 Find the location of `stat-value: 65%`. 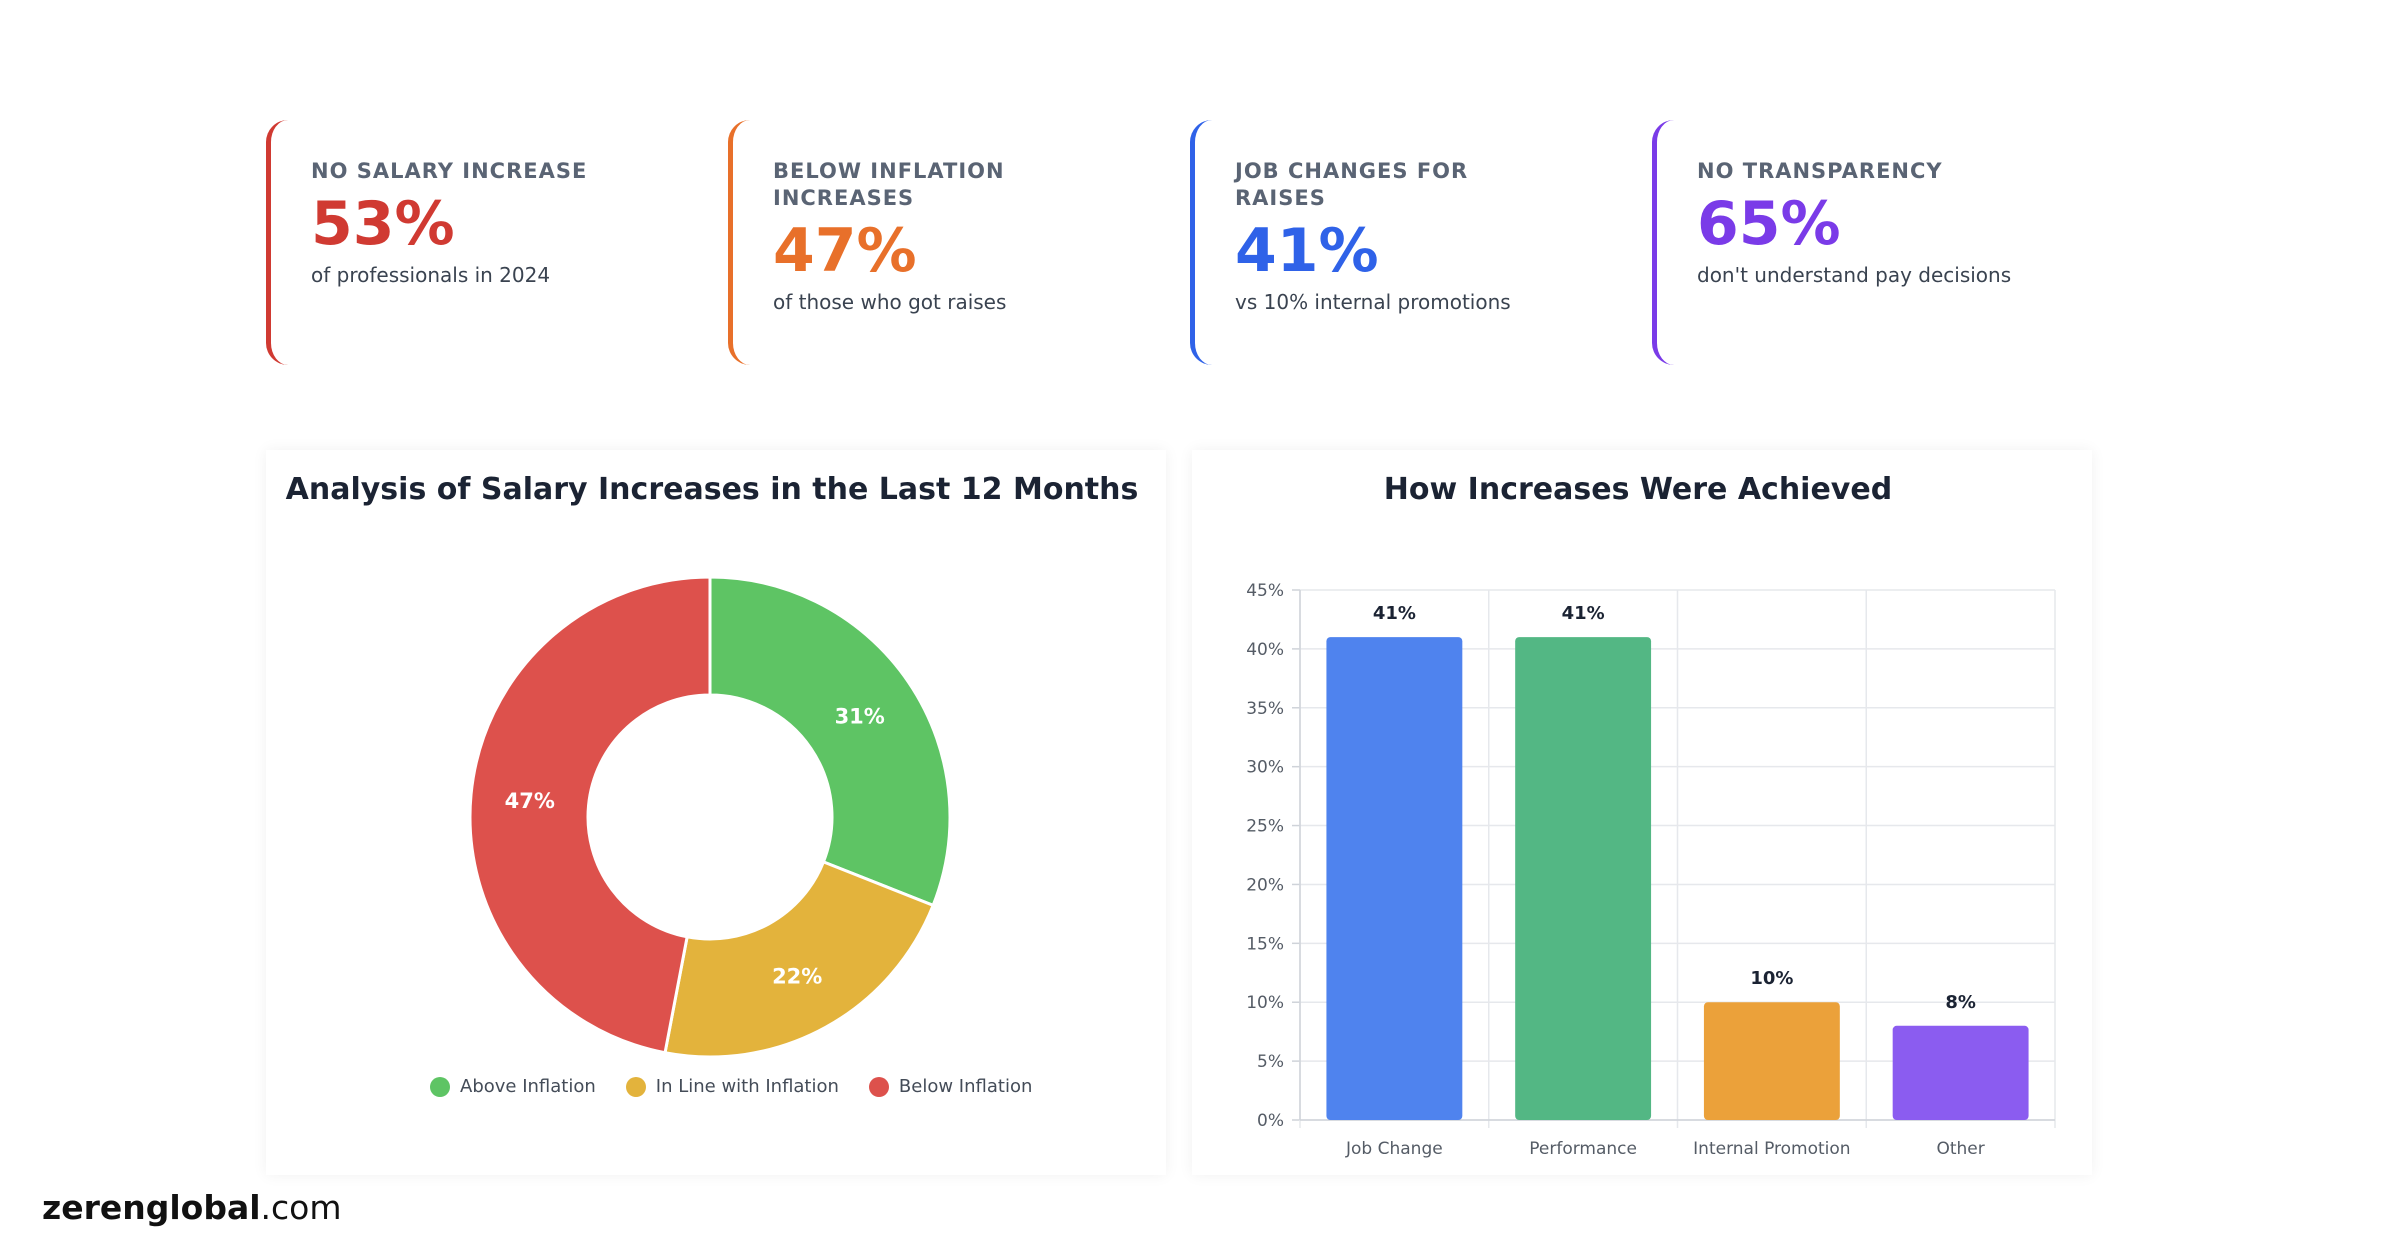

stat-value: 65% is located at coordinates (1769, 224).